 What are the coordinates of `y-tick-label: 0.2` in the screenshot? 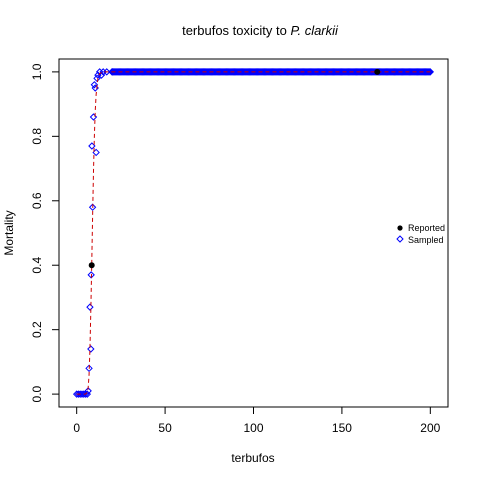 It's located at (37, 329).